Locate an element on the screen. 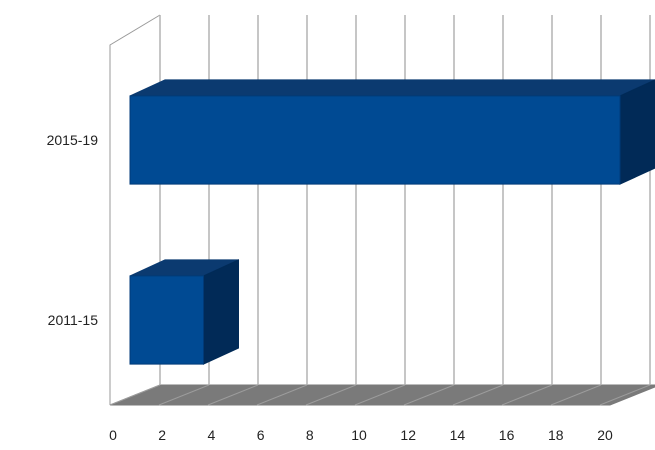  bar is located at coordinates (166, 320).